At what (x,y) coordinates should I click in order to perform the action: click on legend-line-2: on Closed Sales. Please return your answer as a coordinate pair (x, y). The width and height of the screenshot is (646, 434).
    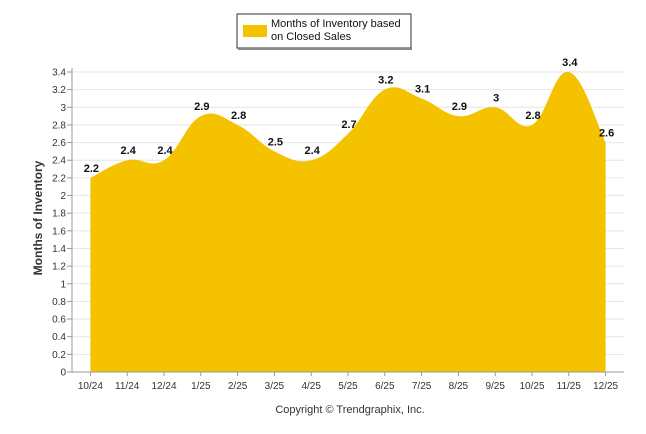
    Looking at the image, I should click on (311, 37).